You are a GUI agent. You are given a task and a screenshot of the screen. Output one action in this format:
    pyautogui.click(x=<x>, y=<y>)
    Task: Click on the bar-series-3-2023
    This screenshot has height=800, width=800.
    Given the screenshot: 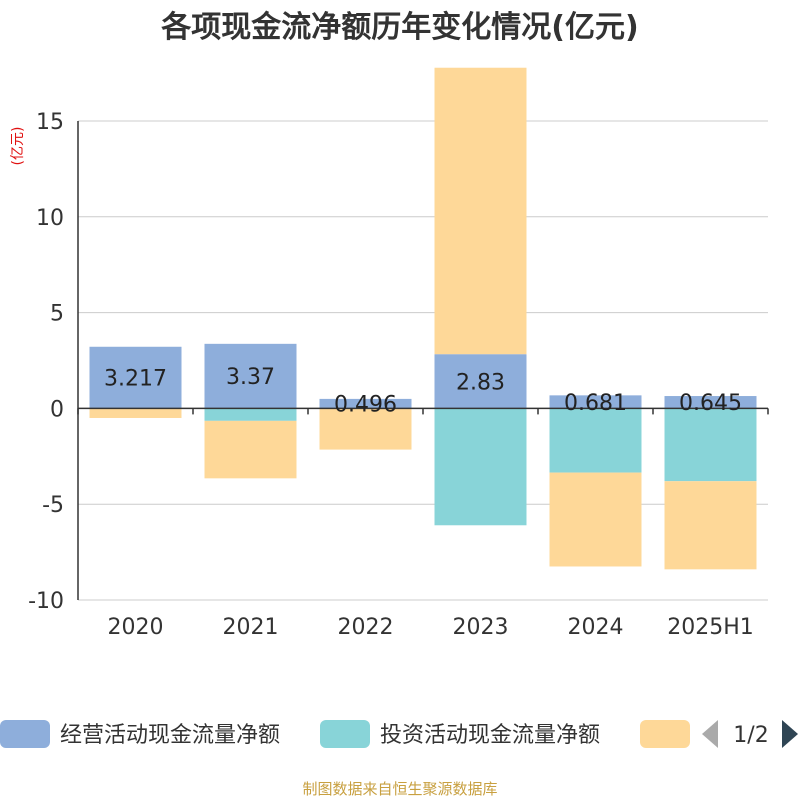 What is the action you would take?
    pyautogui.click(x=480, y=211)
    